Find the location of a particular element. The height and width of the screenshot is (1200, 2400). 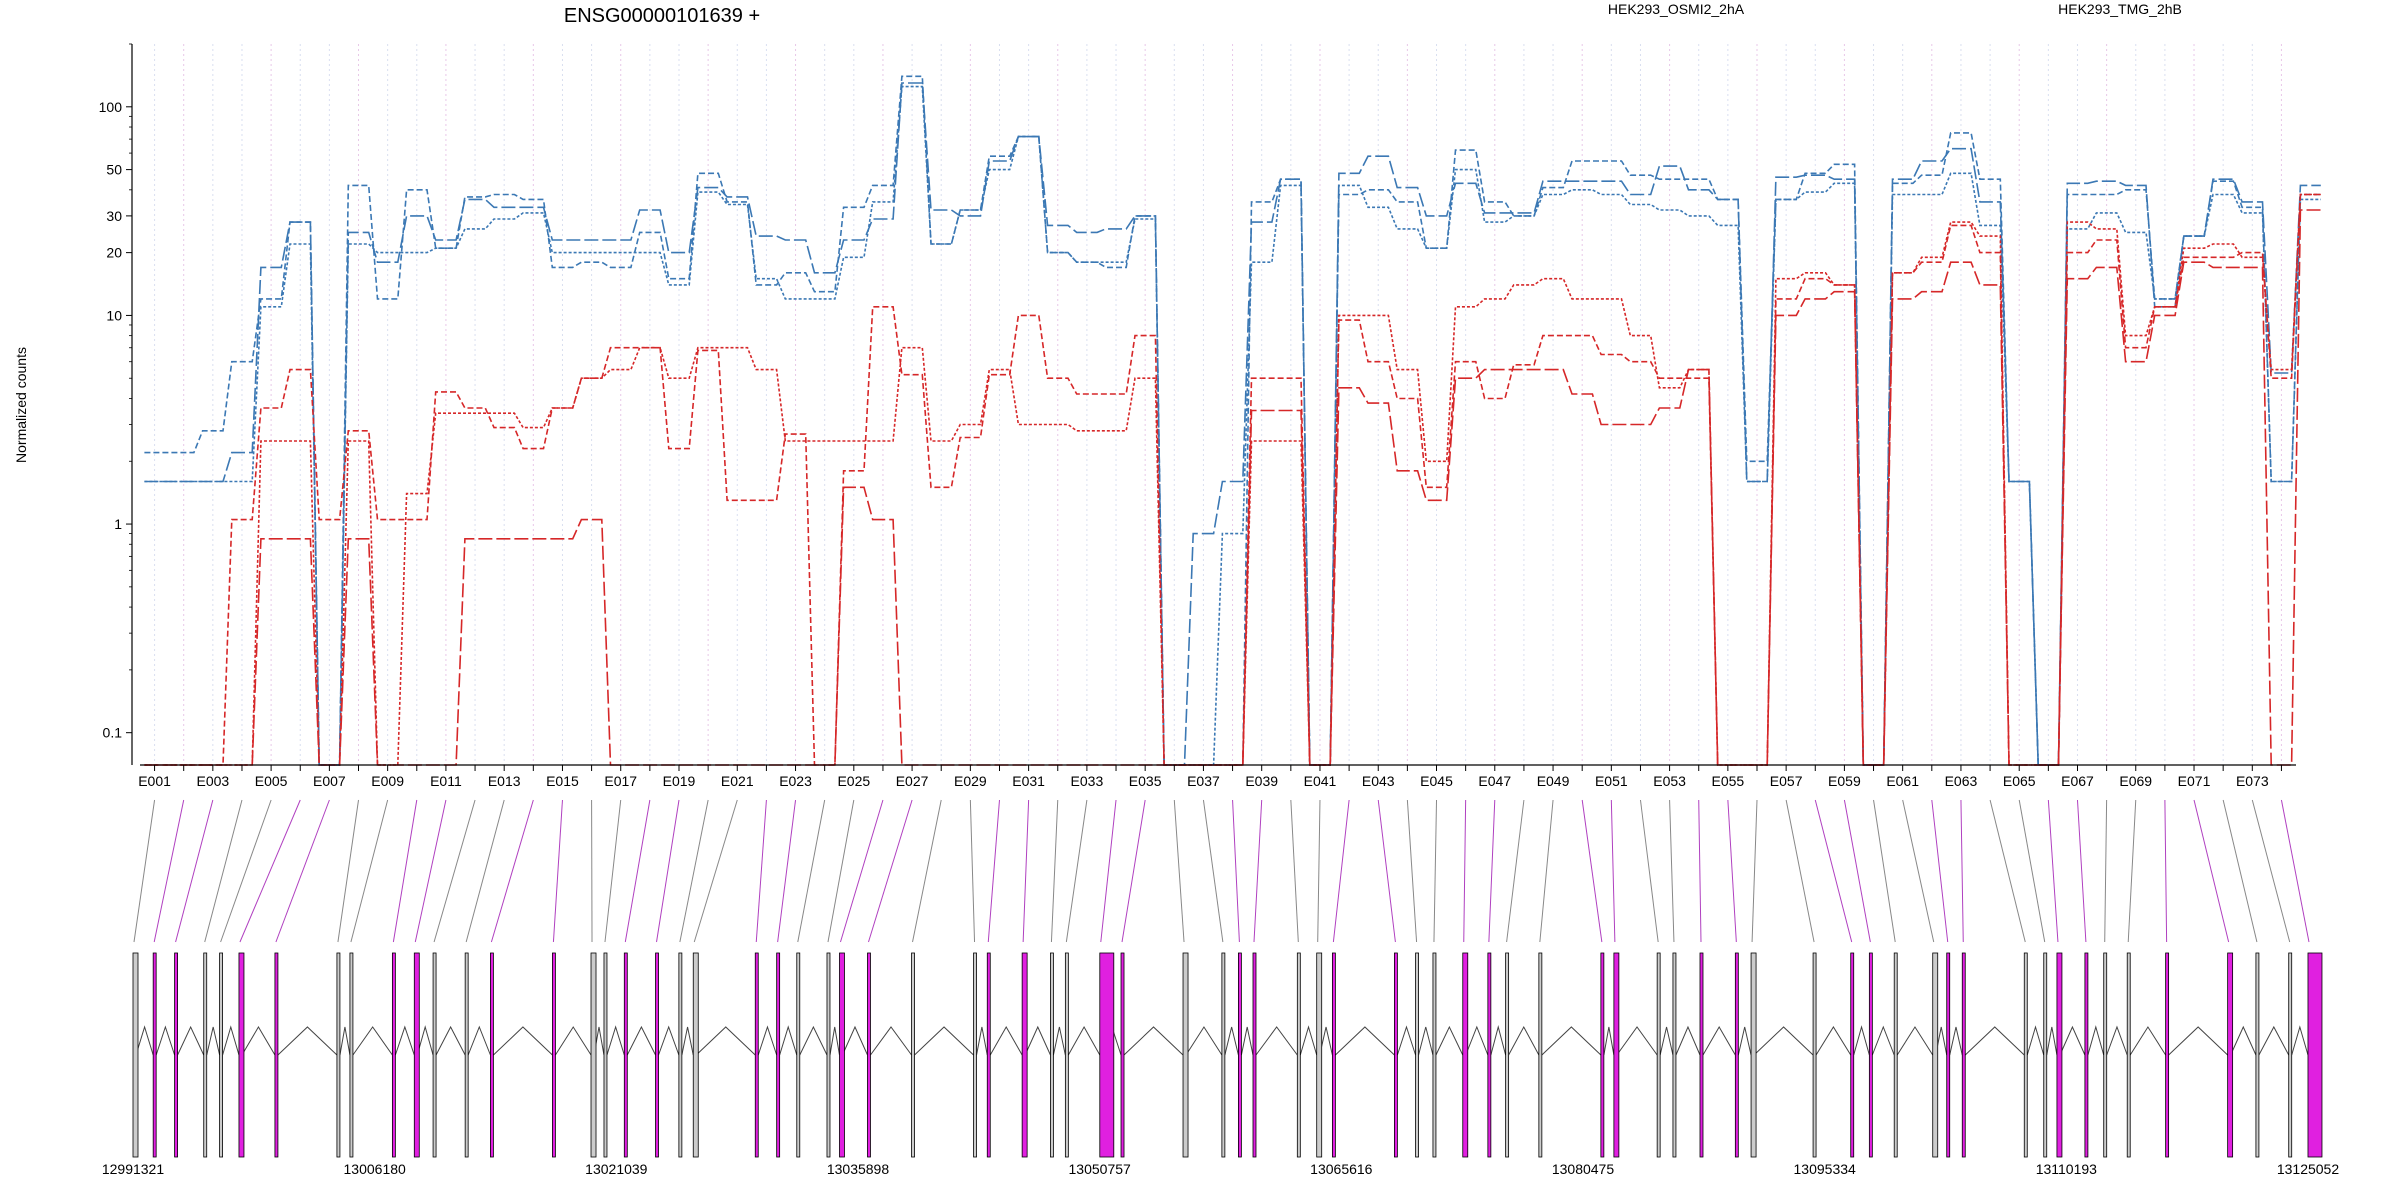

x-tick-label: E011 is located at coordinates (446, 781).